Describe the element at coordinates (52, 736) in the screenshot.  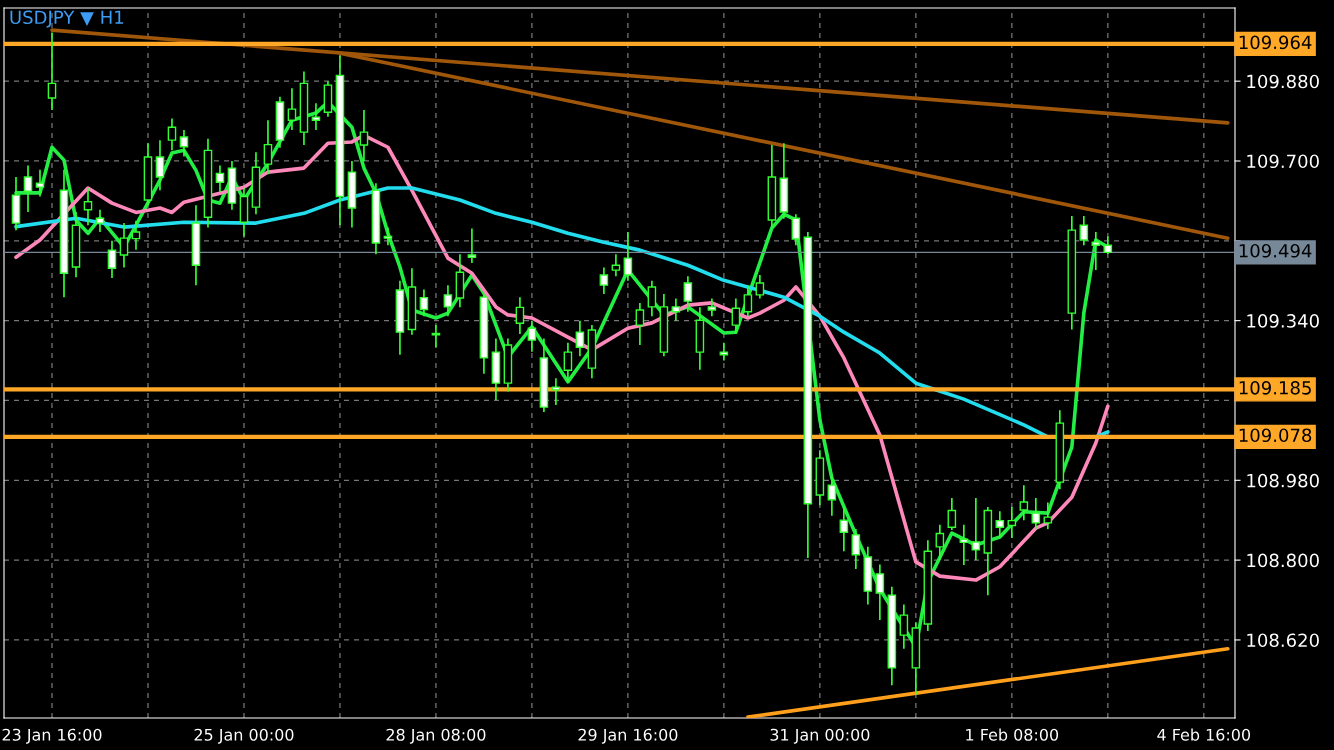
I see `x-tick-label: 23 Jan 16:00` at that location.